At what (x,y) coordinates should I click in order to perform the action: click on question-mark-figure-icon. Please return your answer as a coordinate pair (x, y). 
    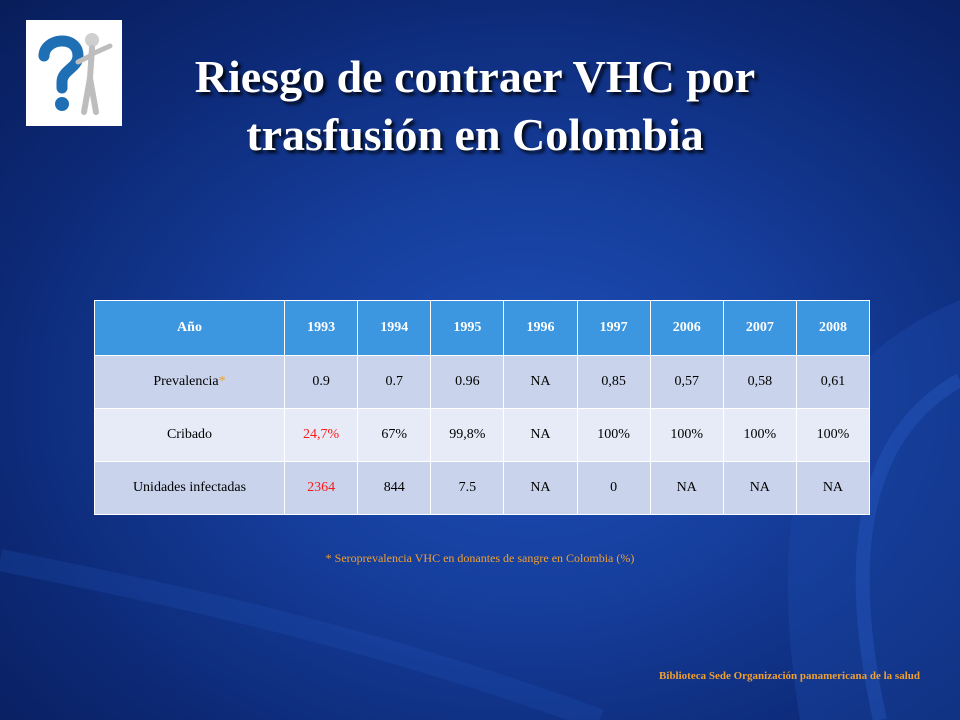
    Looking at the image, I should click on (75, 74).